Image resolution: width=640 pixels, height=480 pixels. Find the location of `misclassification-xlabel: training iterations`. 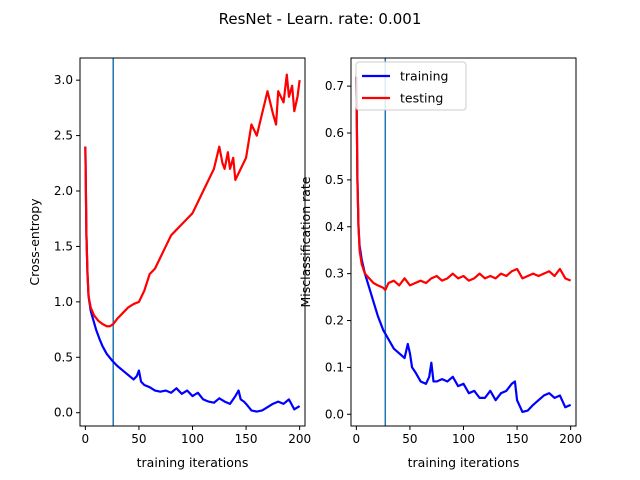

misclassification-xlabel: training iterations is located at coordinates (464, 462).